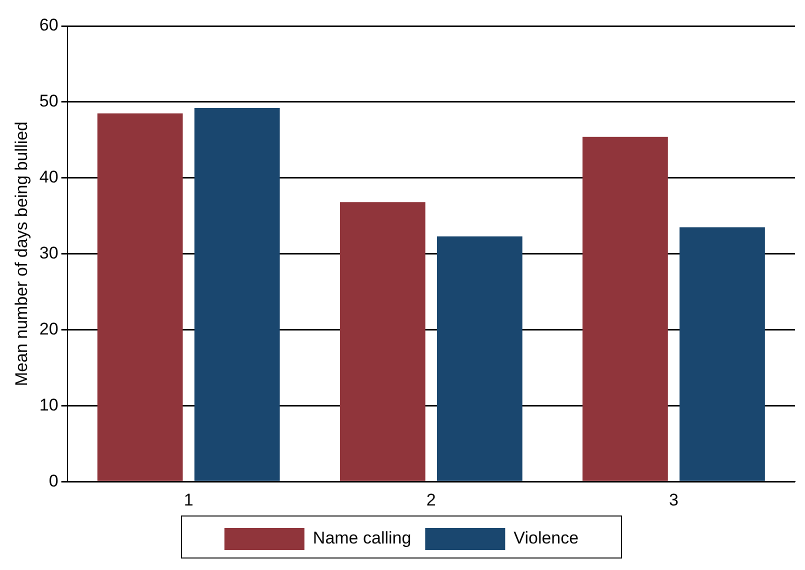  Describe the element at coordinates (48, 25) in the screenshot. I see `y-tick-label: 60` at that location.